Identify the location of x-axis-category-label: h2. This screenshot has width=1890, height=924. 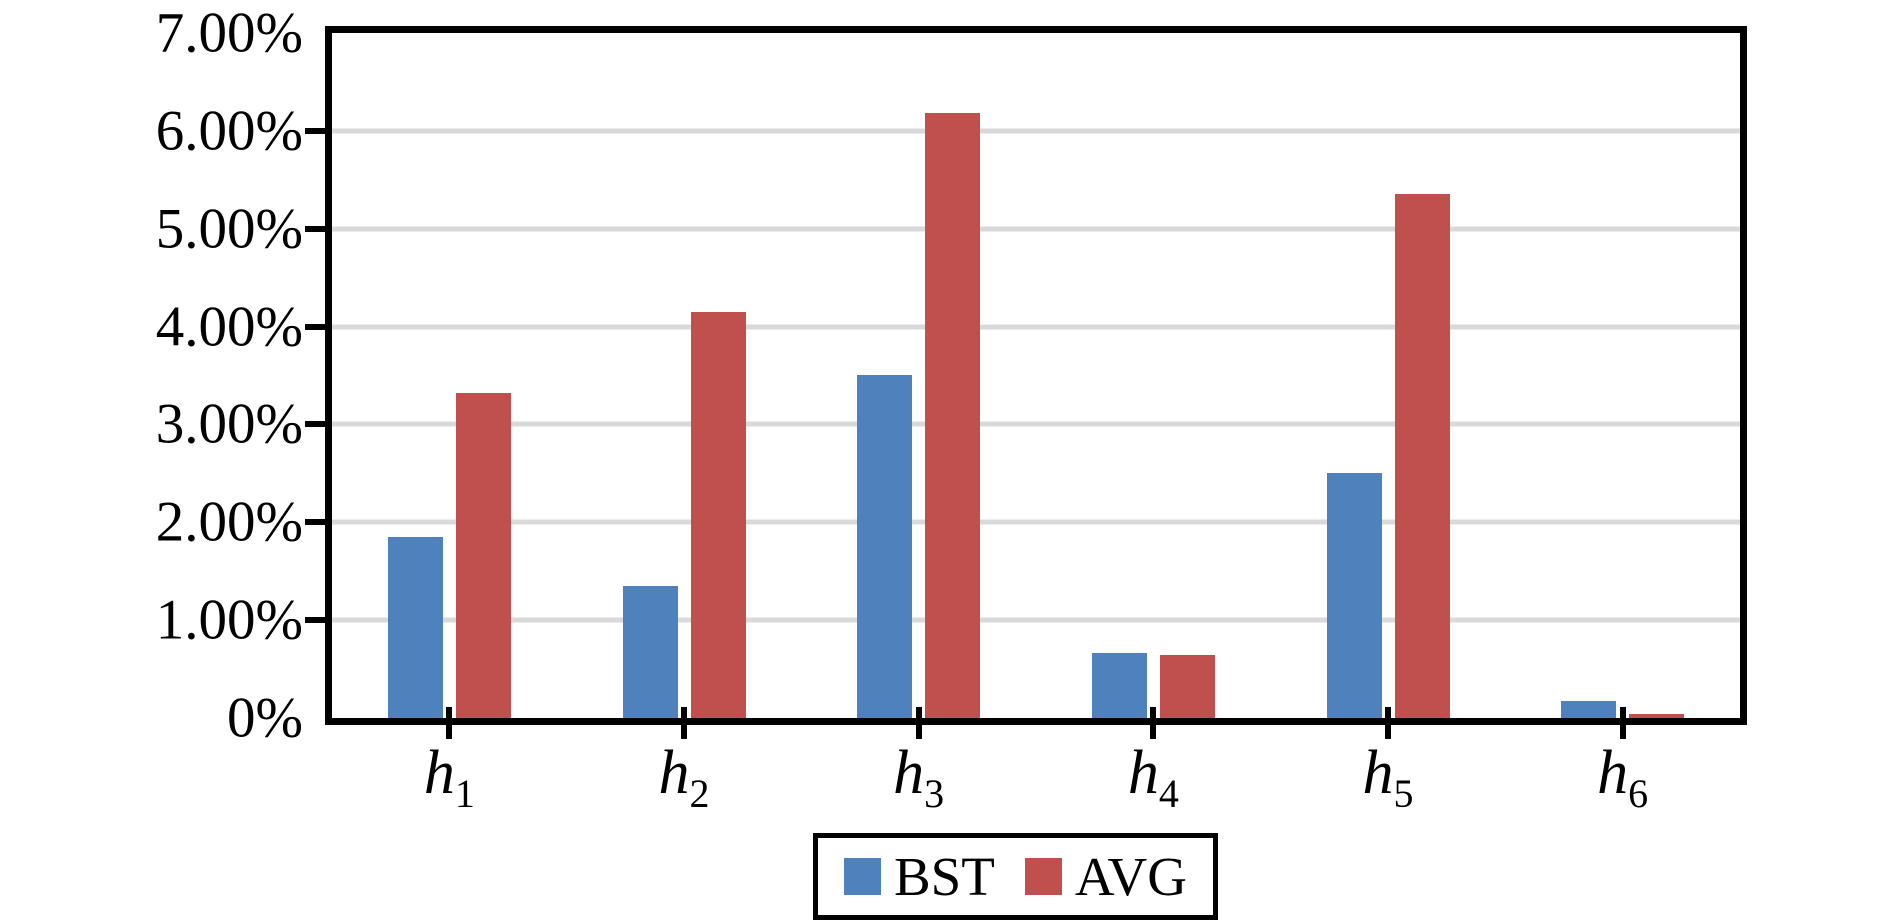
(684, 777).